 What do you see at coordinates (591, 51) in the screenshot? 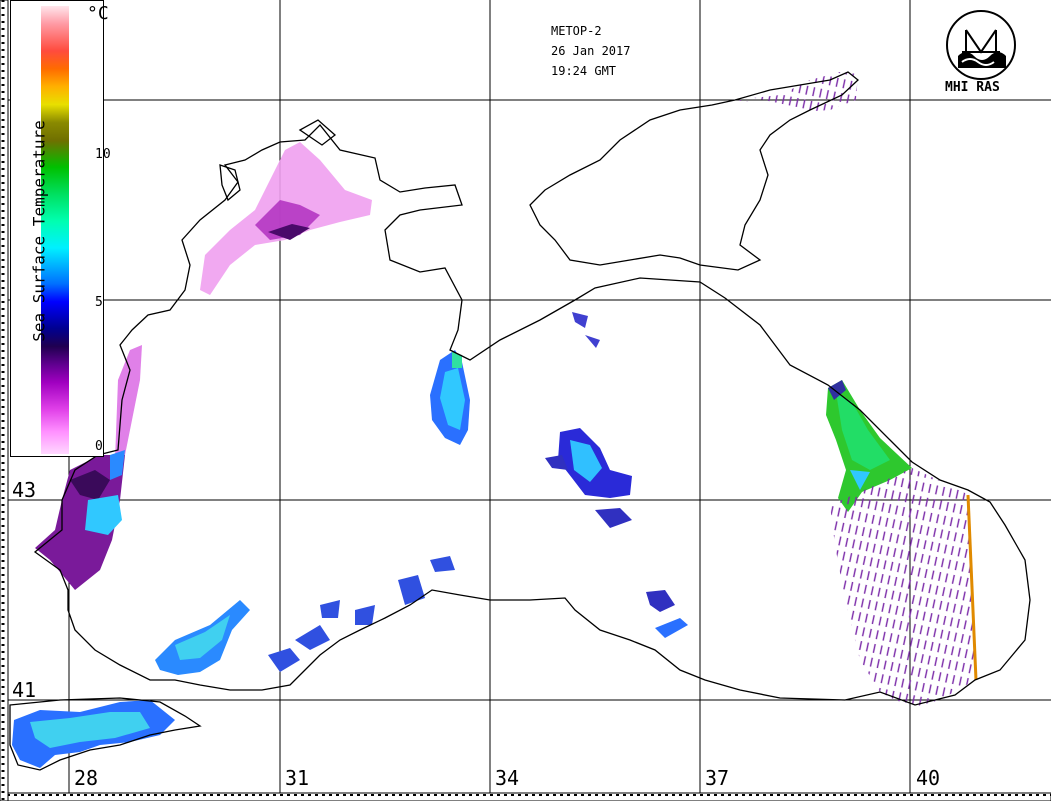
I see `acquisition-date: 26 Jan 2017` at bounding box center [591, 51].